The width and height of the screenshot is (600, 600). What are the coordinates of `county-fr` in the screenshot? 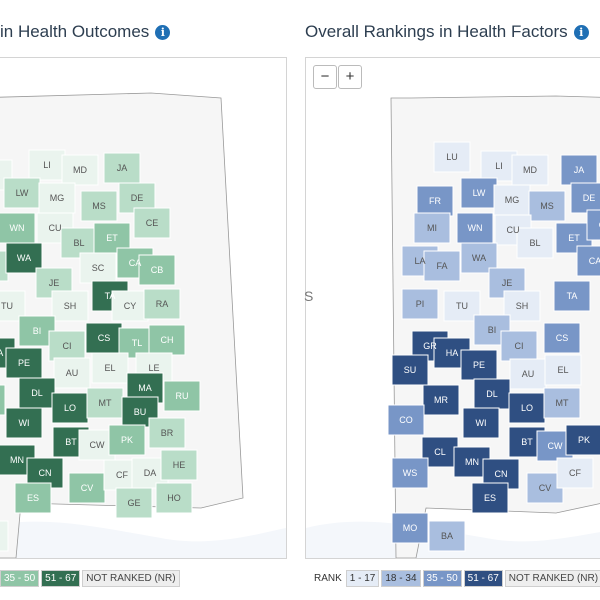 It's located at (435, 201).